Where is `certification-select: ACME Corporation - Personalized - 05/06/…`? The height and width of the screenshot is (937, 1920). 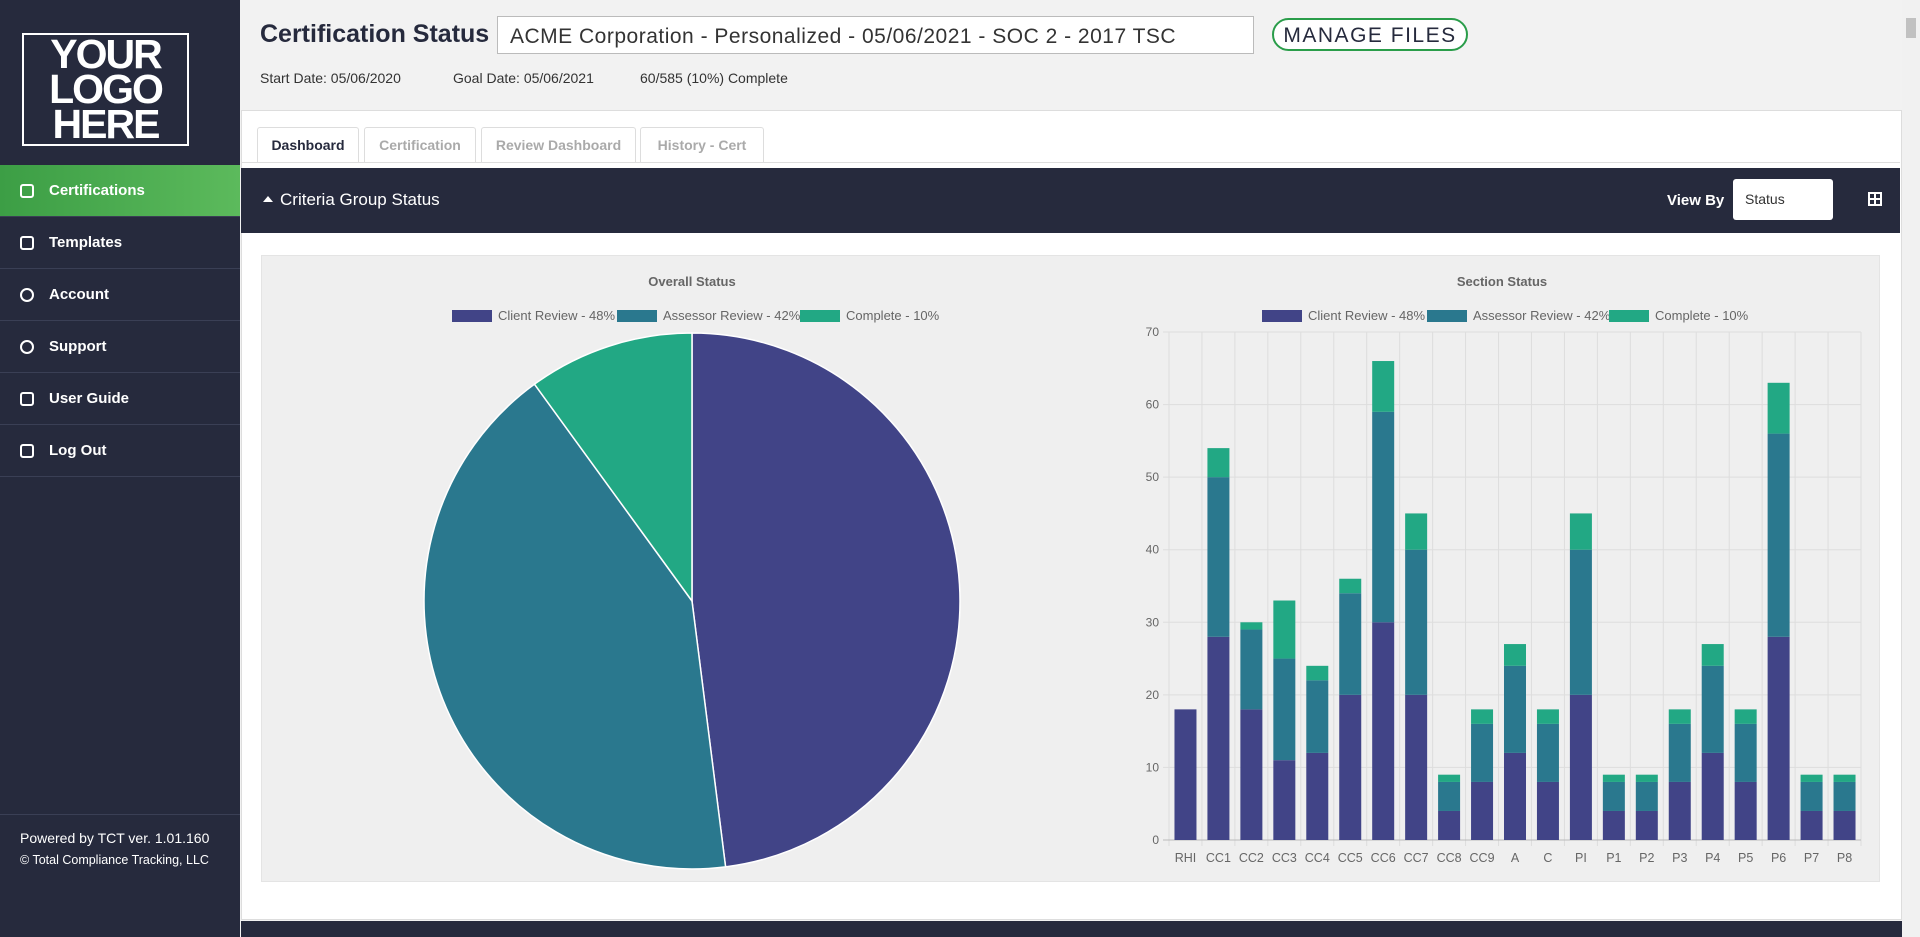 certification-select: ACME Corporation - Personalized - 05/06/… is located at coordinates (875, 35).